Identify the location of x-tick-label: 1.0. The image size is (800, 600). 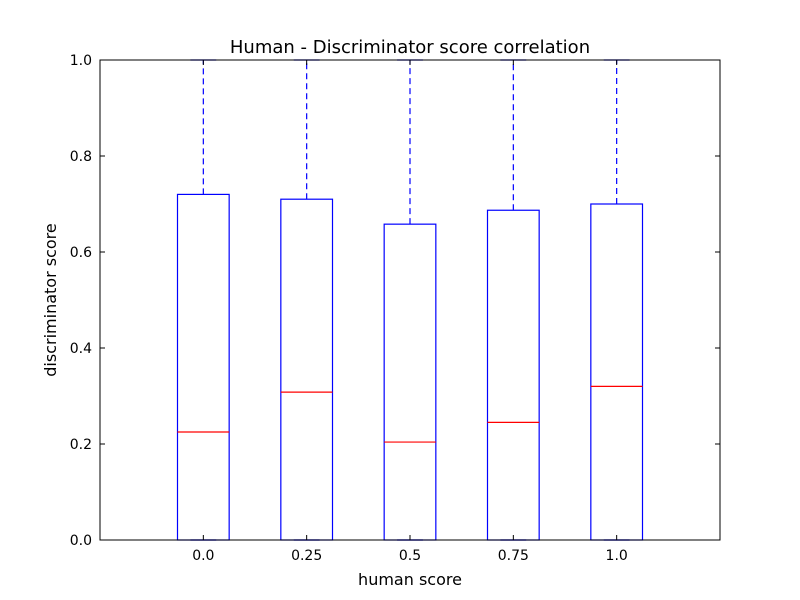
(617, 556).